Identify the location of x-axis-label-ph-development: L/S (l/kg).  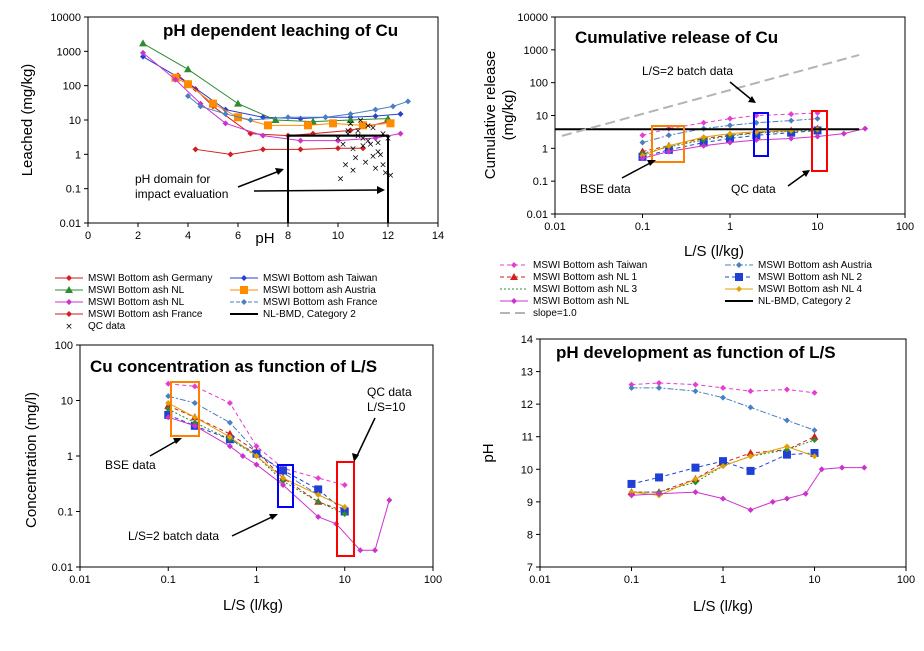
(723, 606).